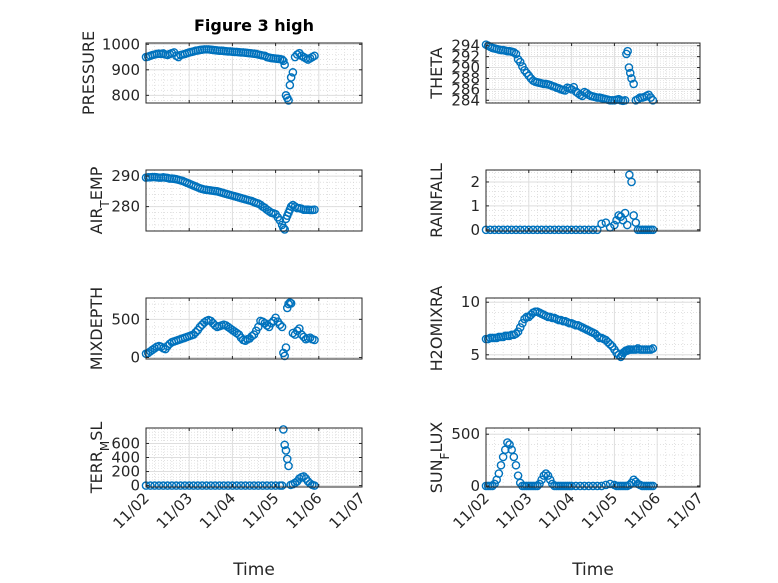  I want to click on y-axis-label: PRESSURE, so click(88, 73).